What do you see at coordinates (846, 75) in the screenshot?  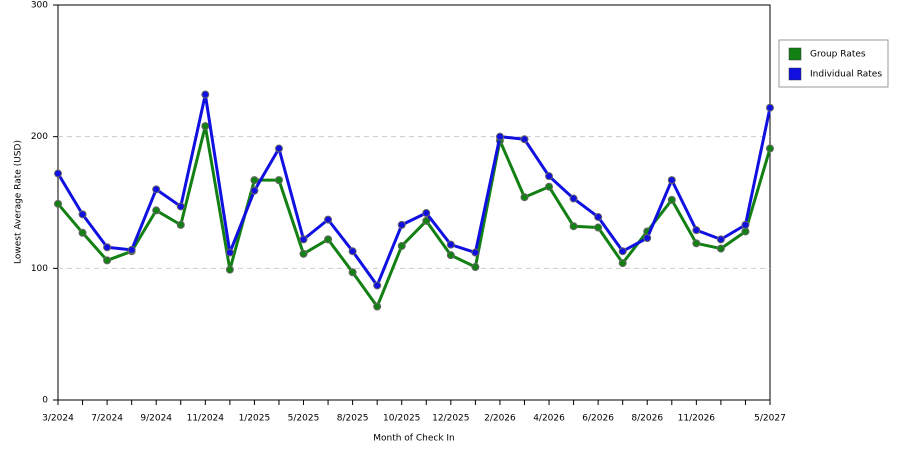 I see `legend-label: Individual Rates` at bounding box center [846, 75].